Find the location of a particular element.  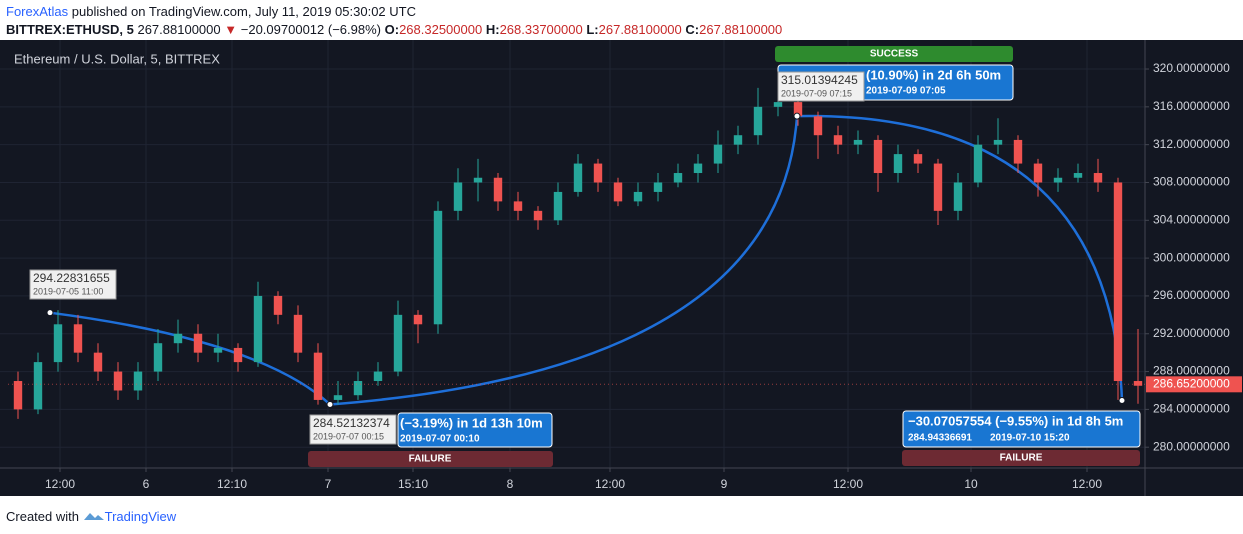

marker-price: 315.01394245 is located at coordinates (819, 80).